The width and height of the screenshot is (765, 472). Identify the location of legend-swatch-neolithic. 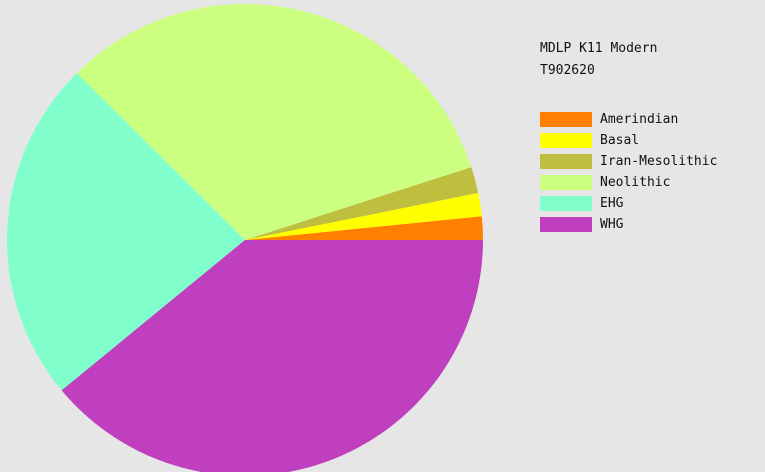
(566, 182).